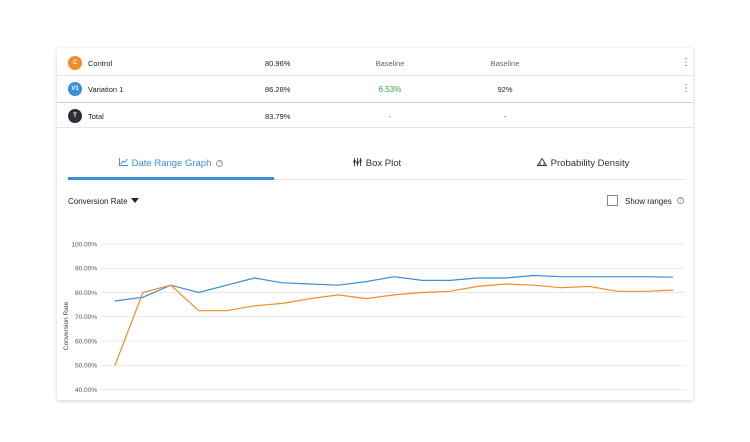 This screenshot has height=442, width=750. What do you see at coordinates (86, 269) in the screenshot?
I see `y-tick-label: 90.00%` at bounding box center [86, 269].